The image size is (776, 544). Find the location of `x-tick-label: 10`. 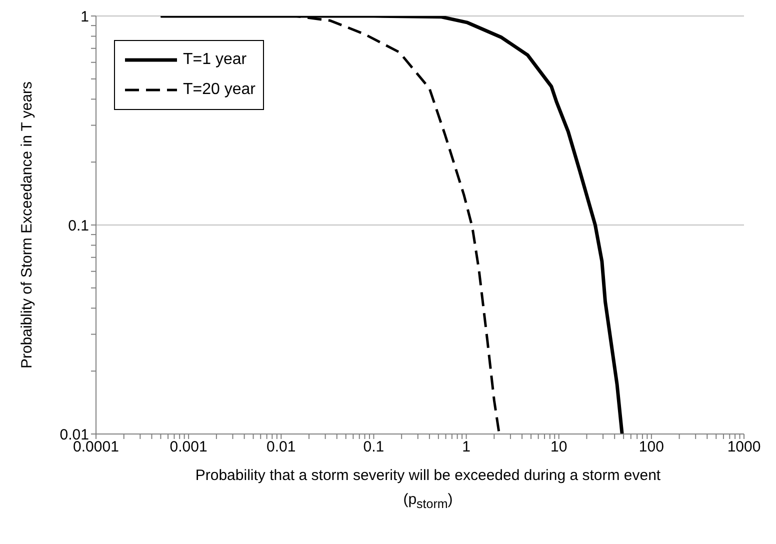

x-tick-label: 10 is located at coordinates (559, 447).